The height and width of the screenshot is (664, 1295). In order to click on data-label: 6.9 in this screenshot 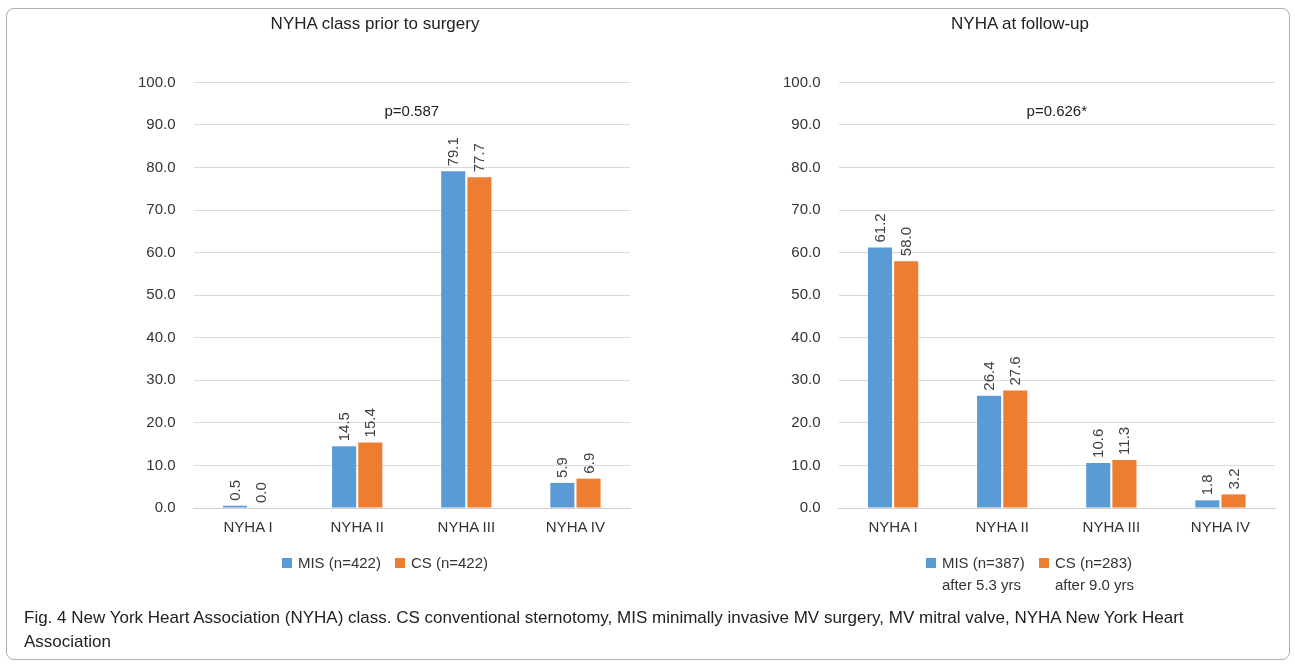, I will do `click(588, 463)`.